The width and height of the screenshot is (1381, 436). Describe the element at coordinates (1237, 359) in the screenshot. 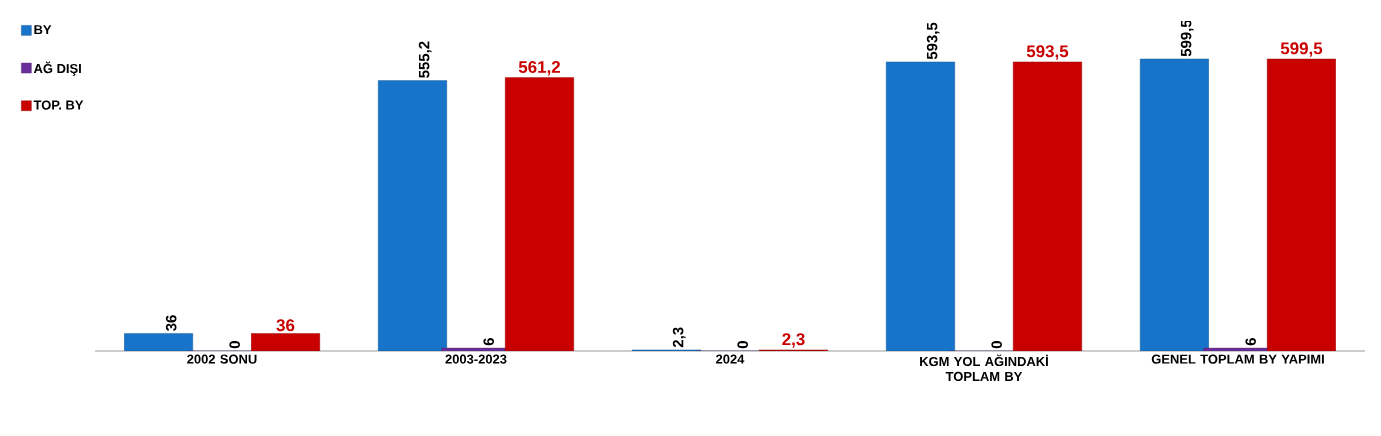

I see `x-tick-label: GENEL TOPLAM BY YAPIMI` at that location.